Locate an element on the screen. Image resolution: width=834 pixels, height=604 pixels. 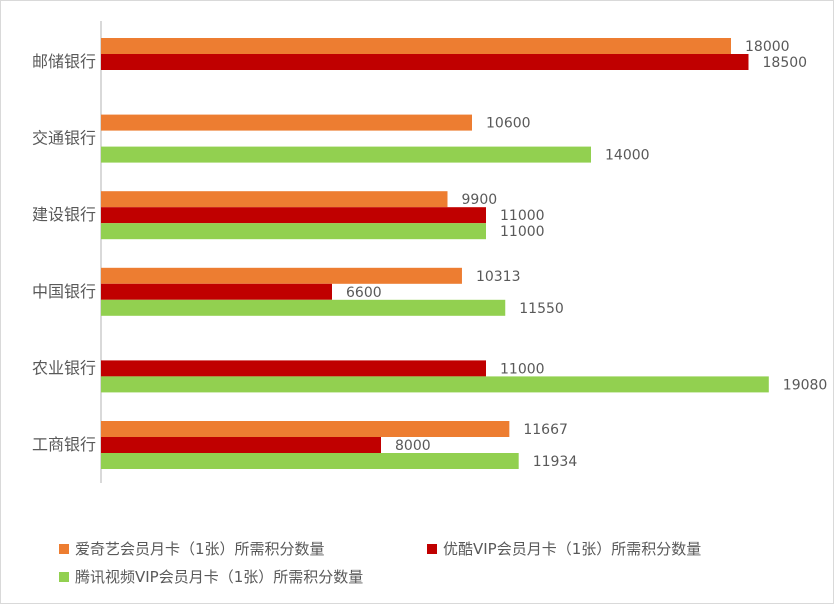
legend-item-tencent: 腾讯视频VIP会员月卡（1张）所需积分数量 is located at coordinates (211, 576).